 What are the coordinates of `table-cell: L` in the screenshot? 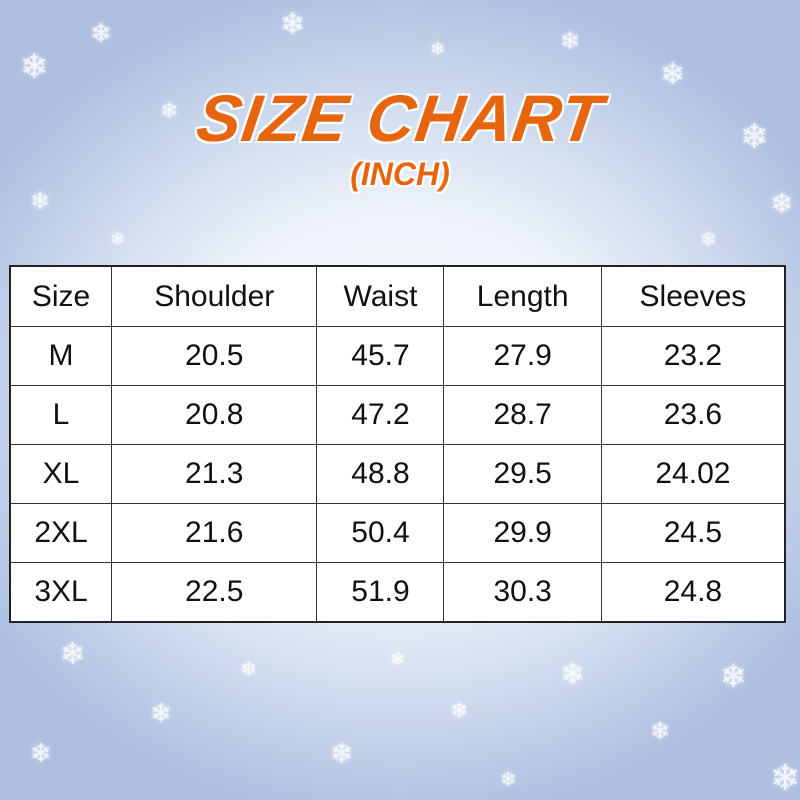 It's located at (61, 415).